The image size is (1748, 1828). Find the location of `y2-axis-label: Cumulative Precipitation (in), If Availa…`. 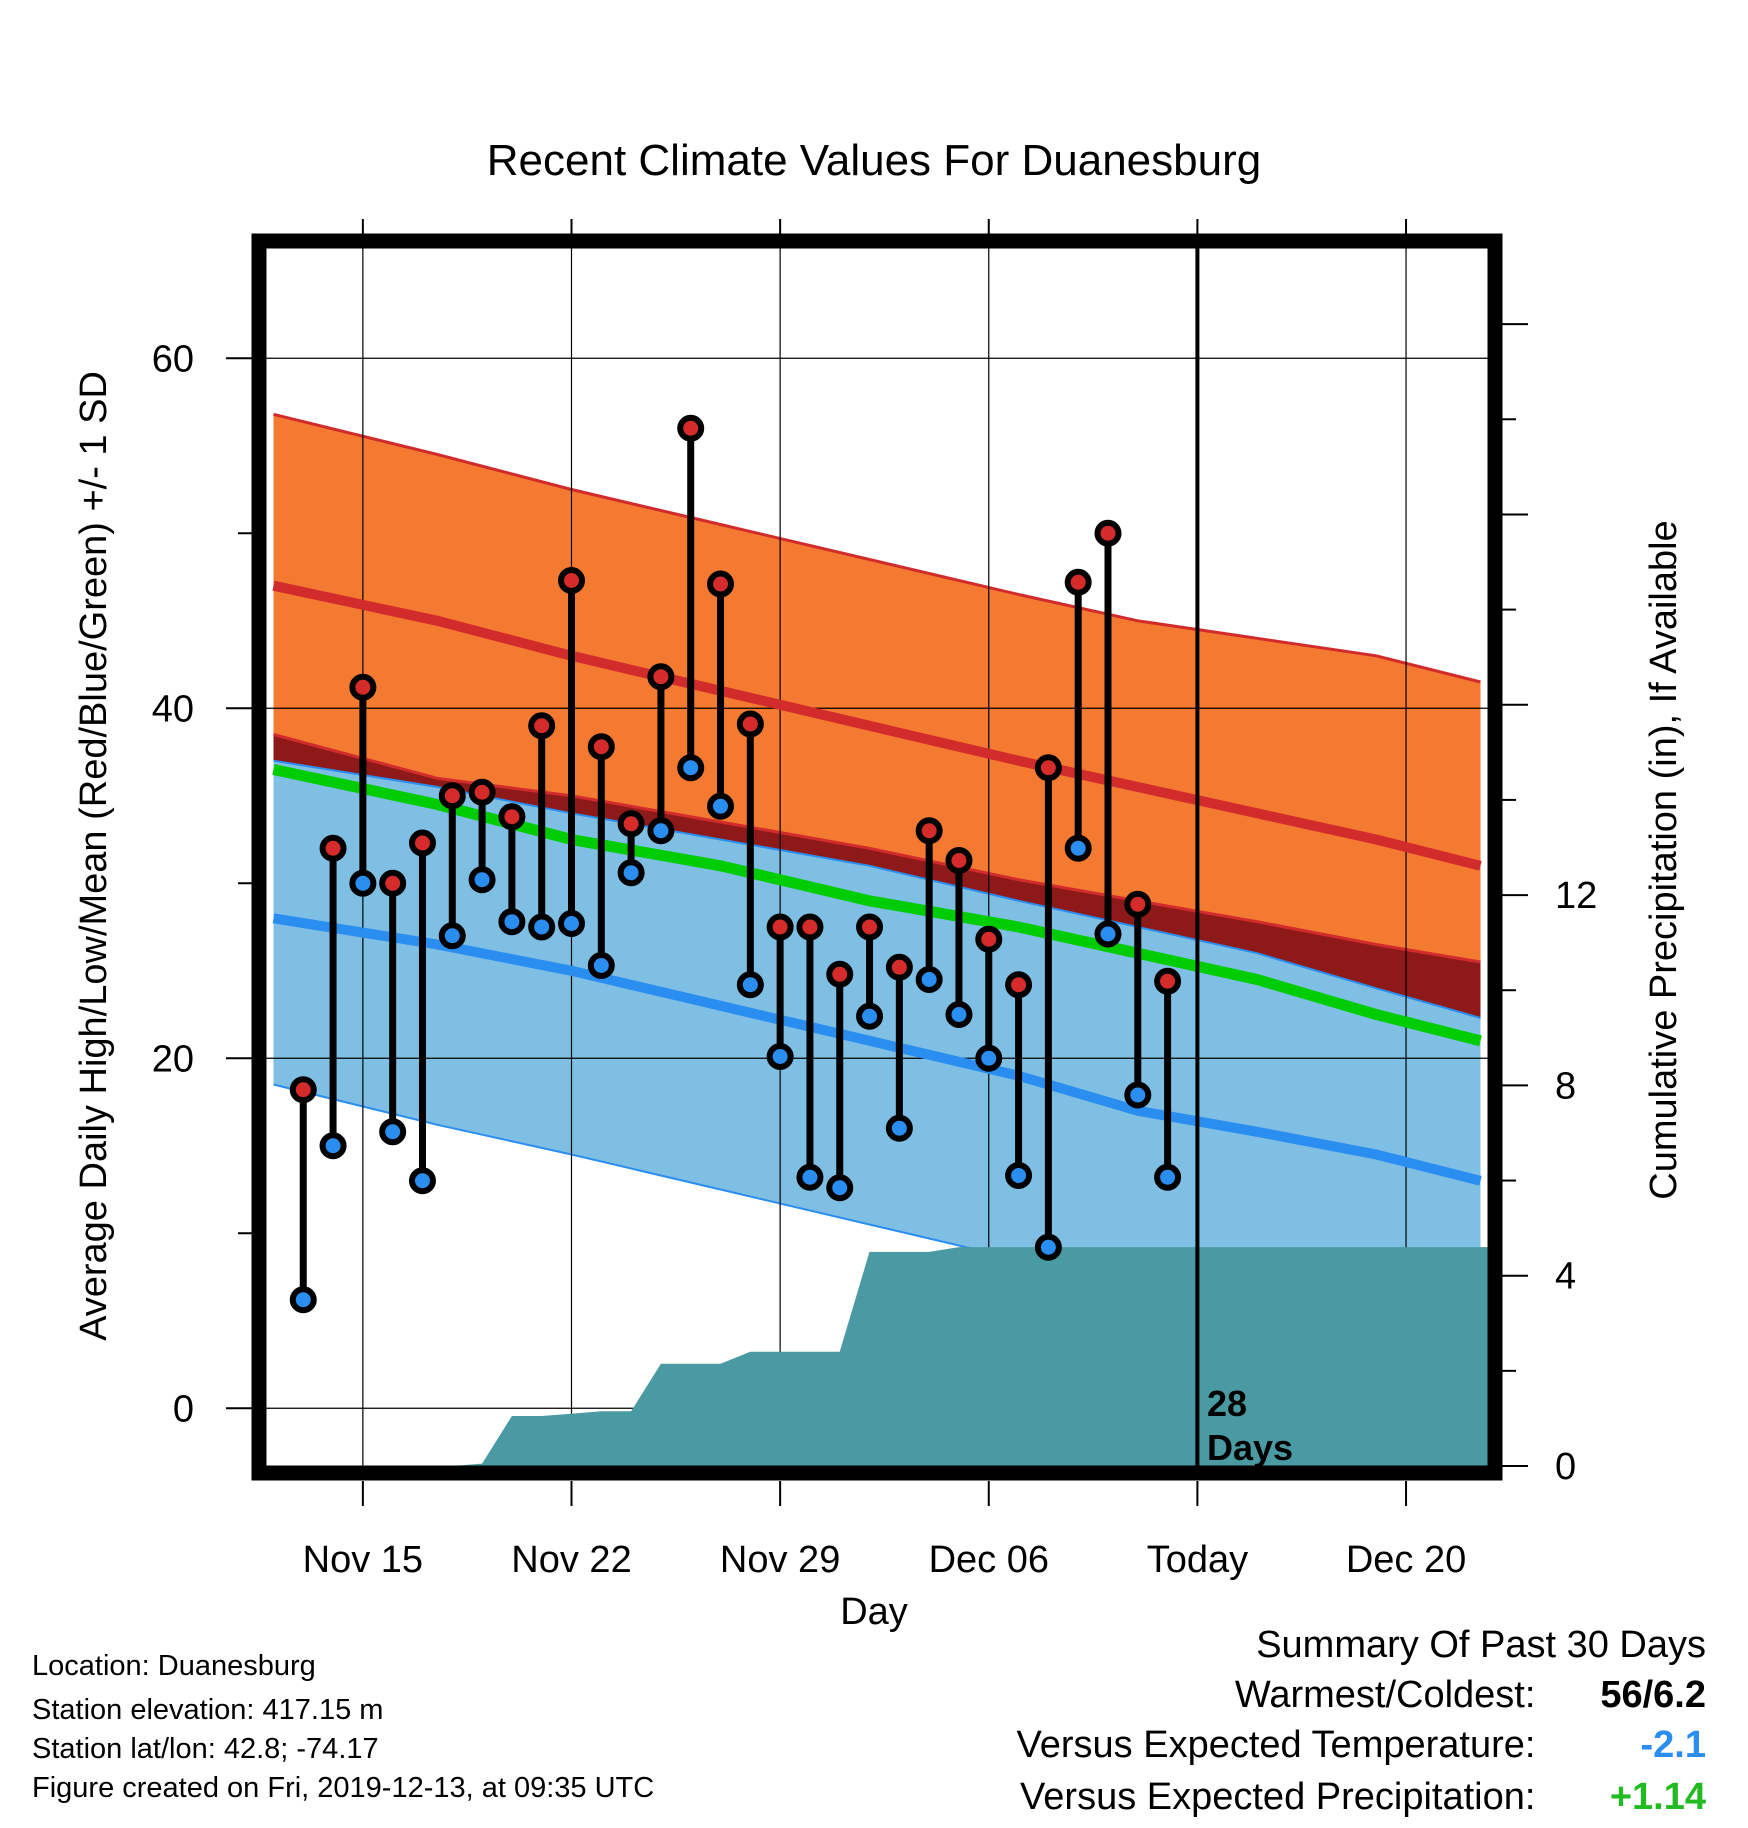

y2-axis-label: Cumulative Precipitation (in), If Availa… is located at coordinates (1664, 859).